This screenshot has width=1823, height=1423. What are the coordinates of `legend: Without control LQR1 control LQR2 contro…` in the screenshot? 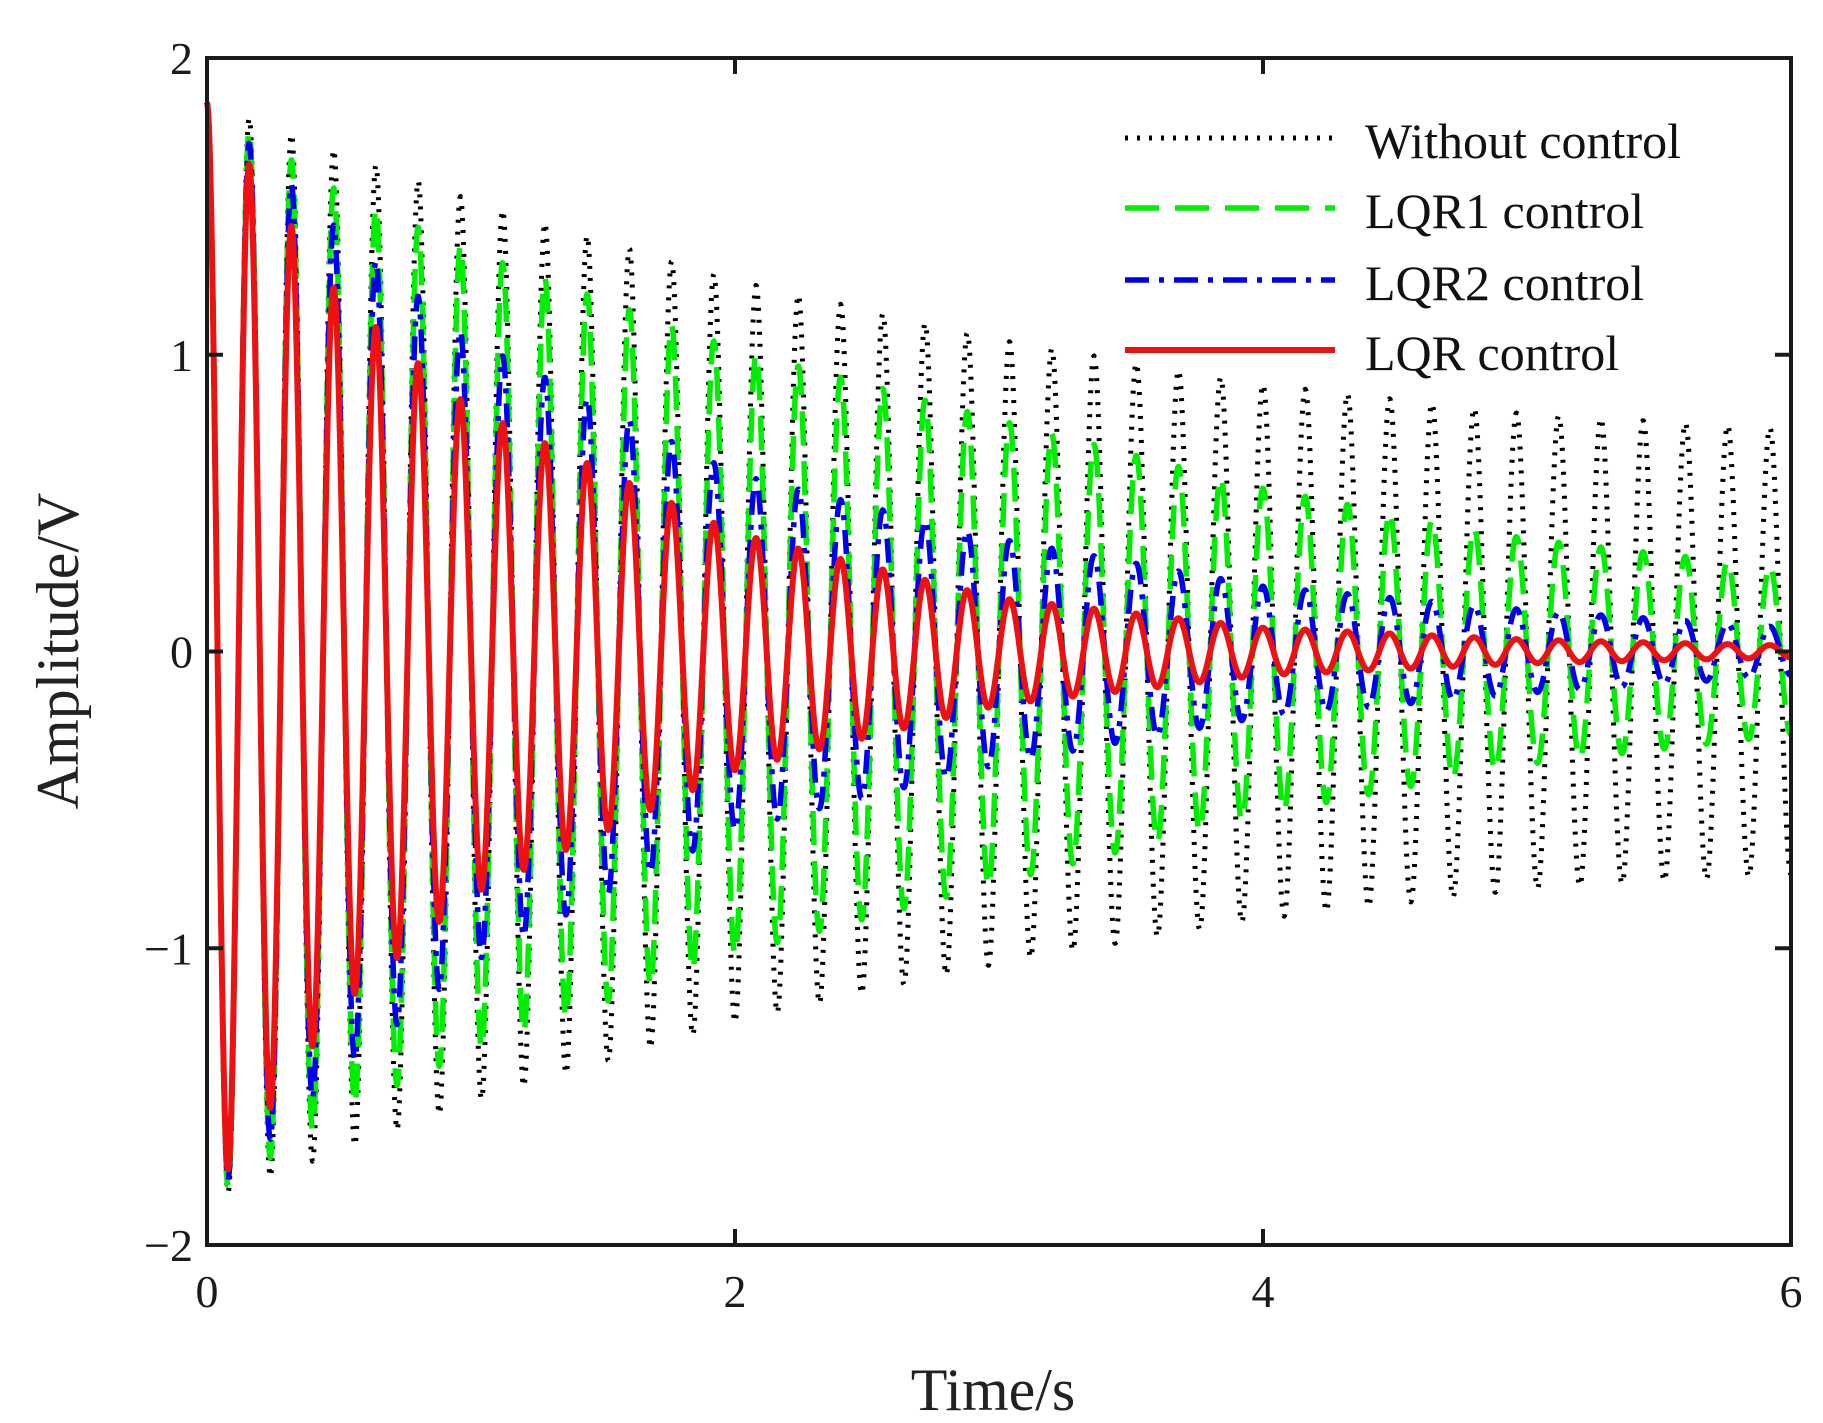 It's located at (1403, 247).